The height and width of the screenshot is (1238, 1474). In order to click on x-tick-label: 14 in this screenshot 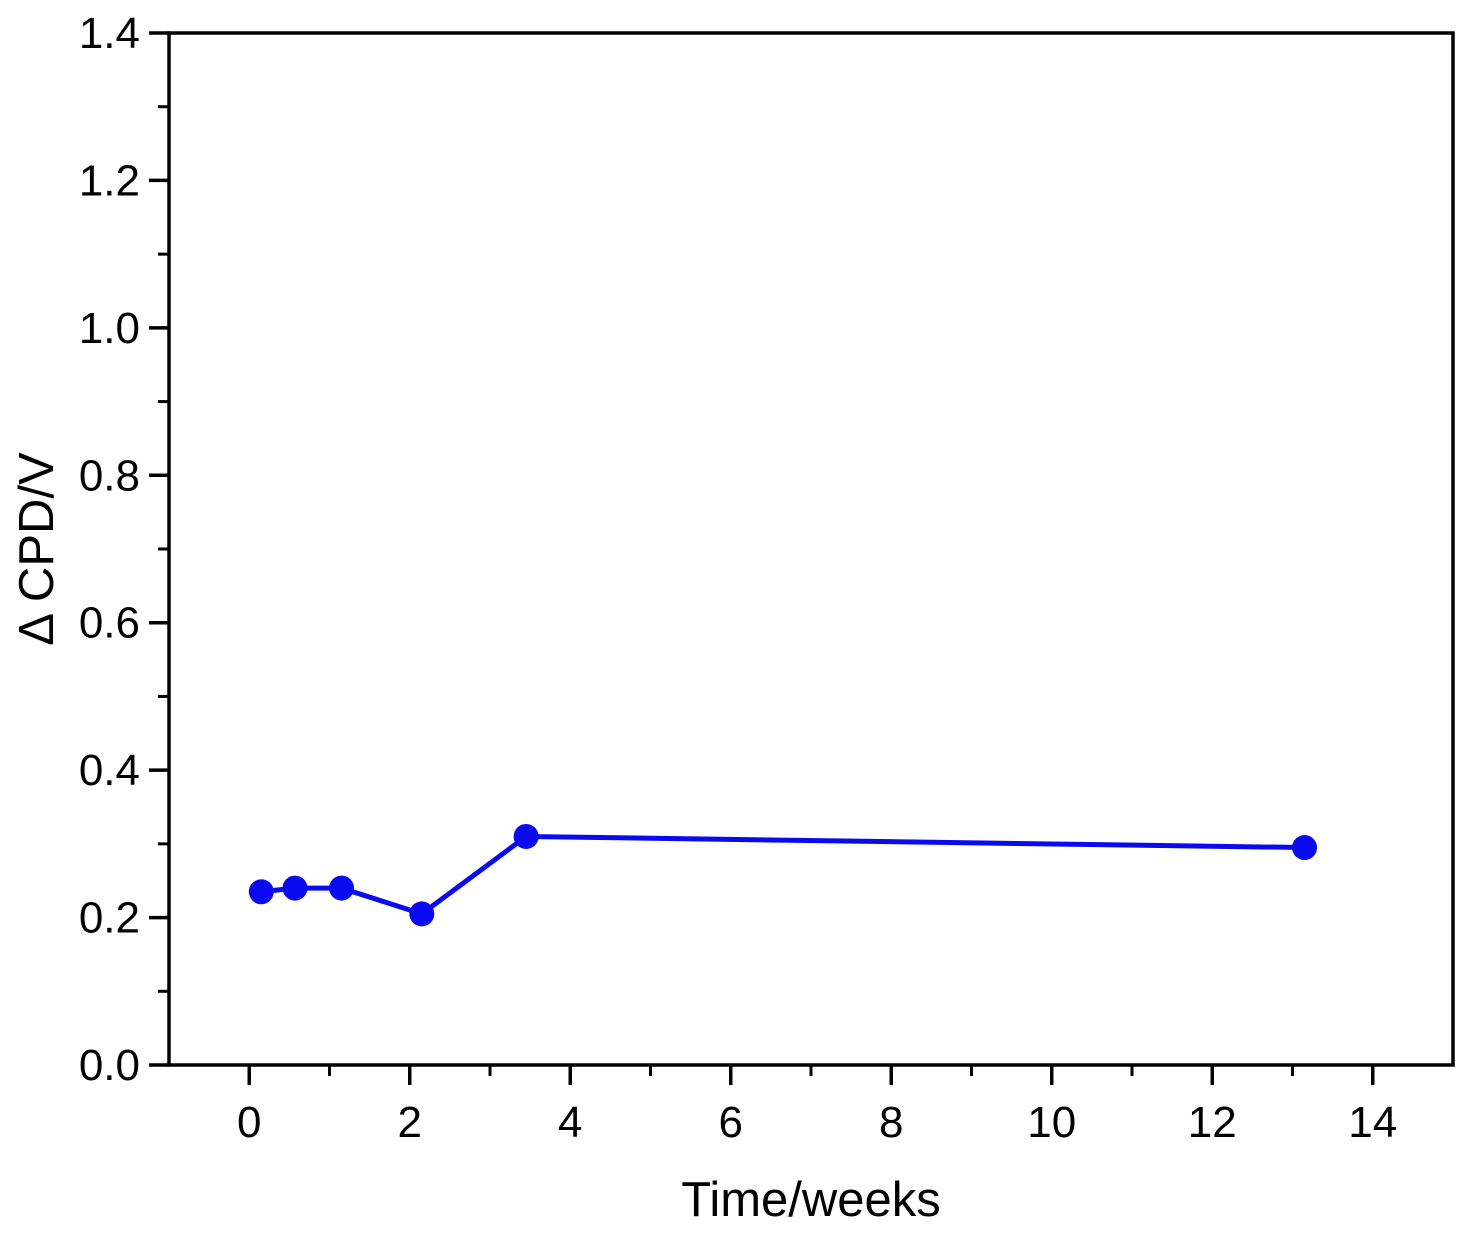, I will do `click(1372, 1122)`.